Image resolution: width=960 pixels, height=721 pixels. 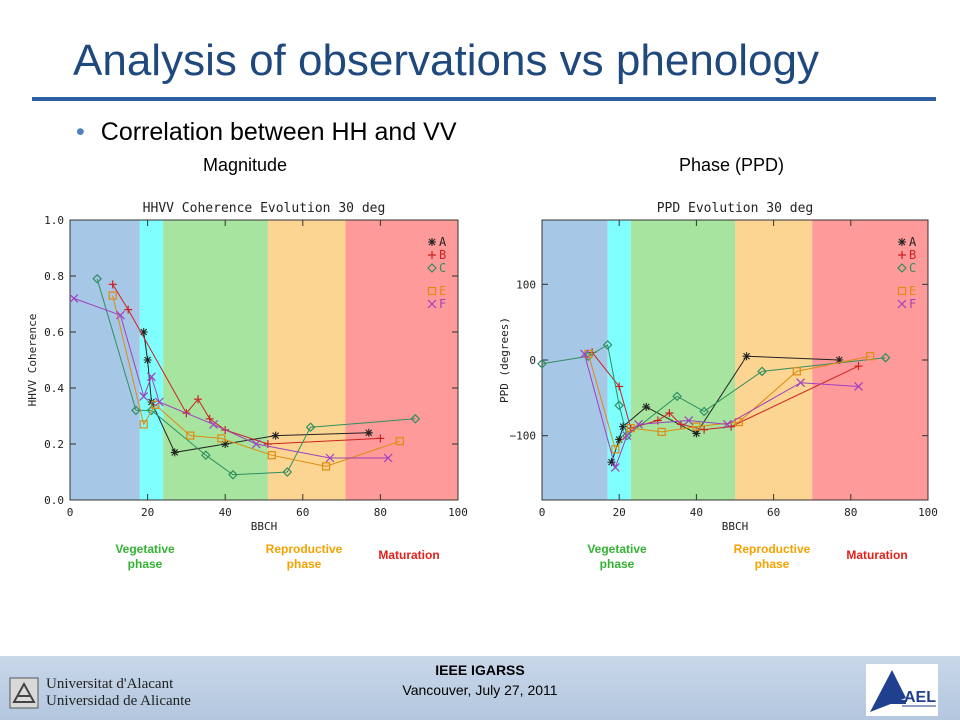 I want to click on y-tick-label: 100, so click(x=526, y=284).